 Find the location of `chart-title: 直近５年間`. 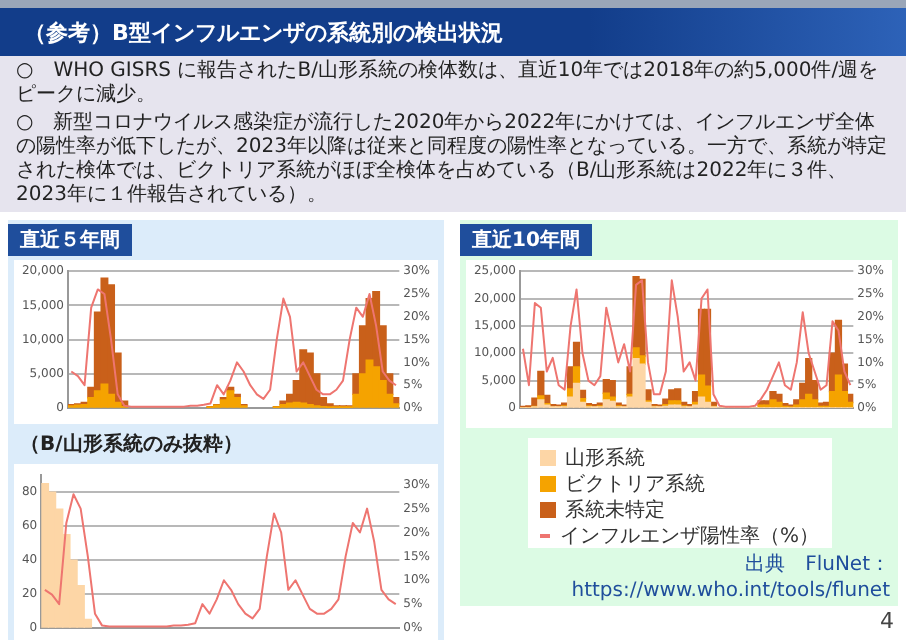

chart-title: 直近５年間 is located at coordinates (70, 240).